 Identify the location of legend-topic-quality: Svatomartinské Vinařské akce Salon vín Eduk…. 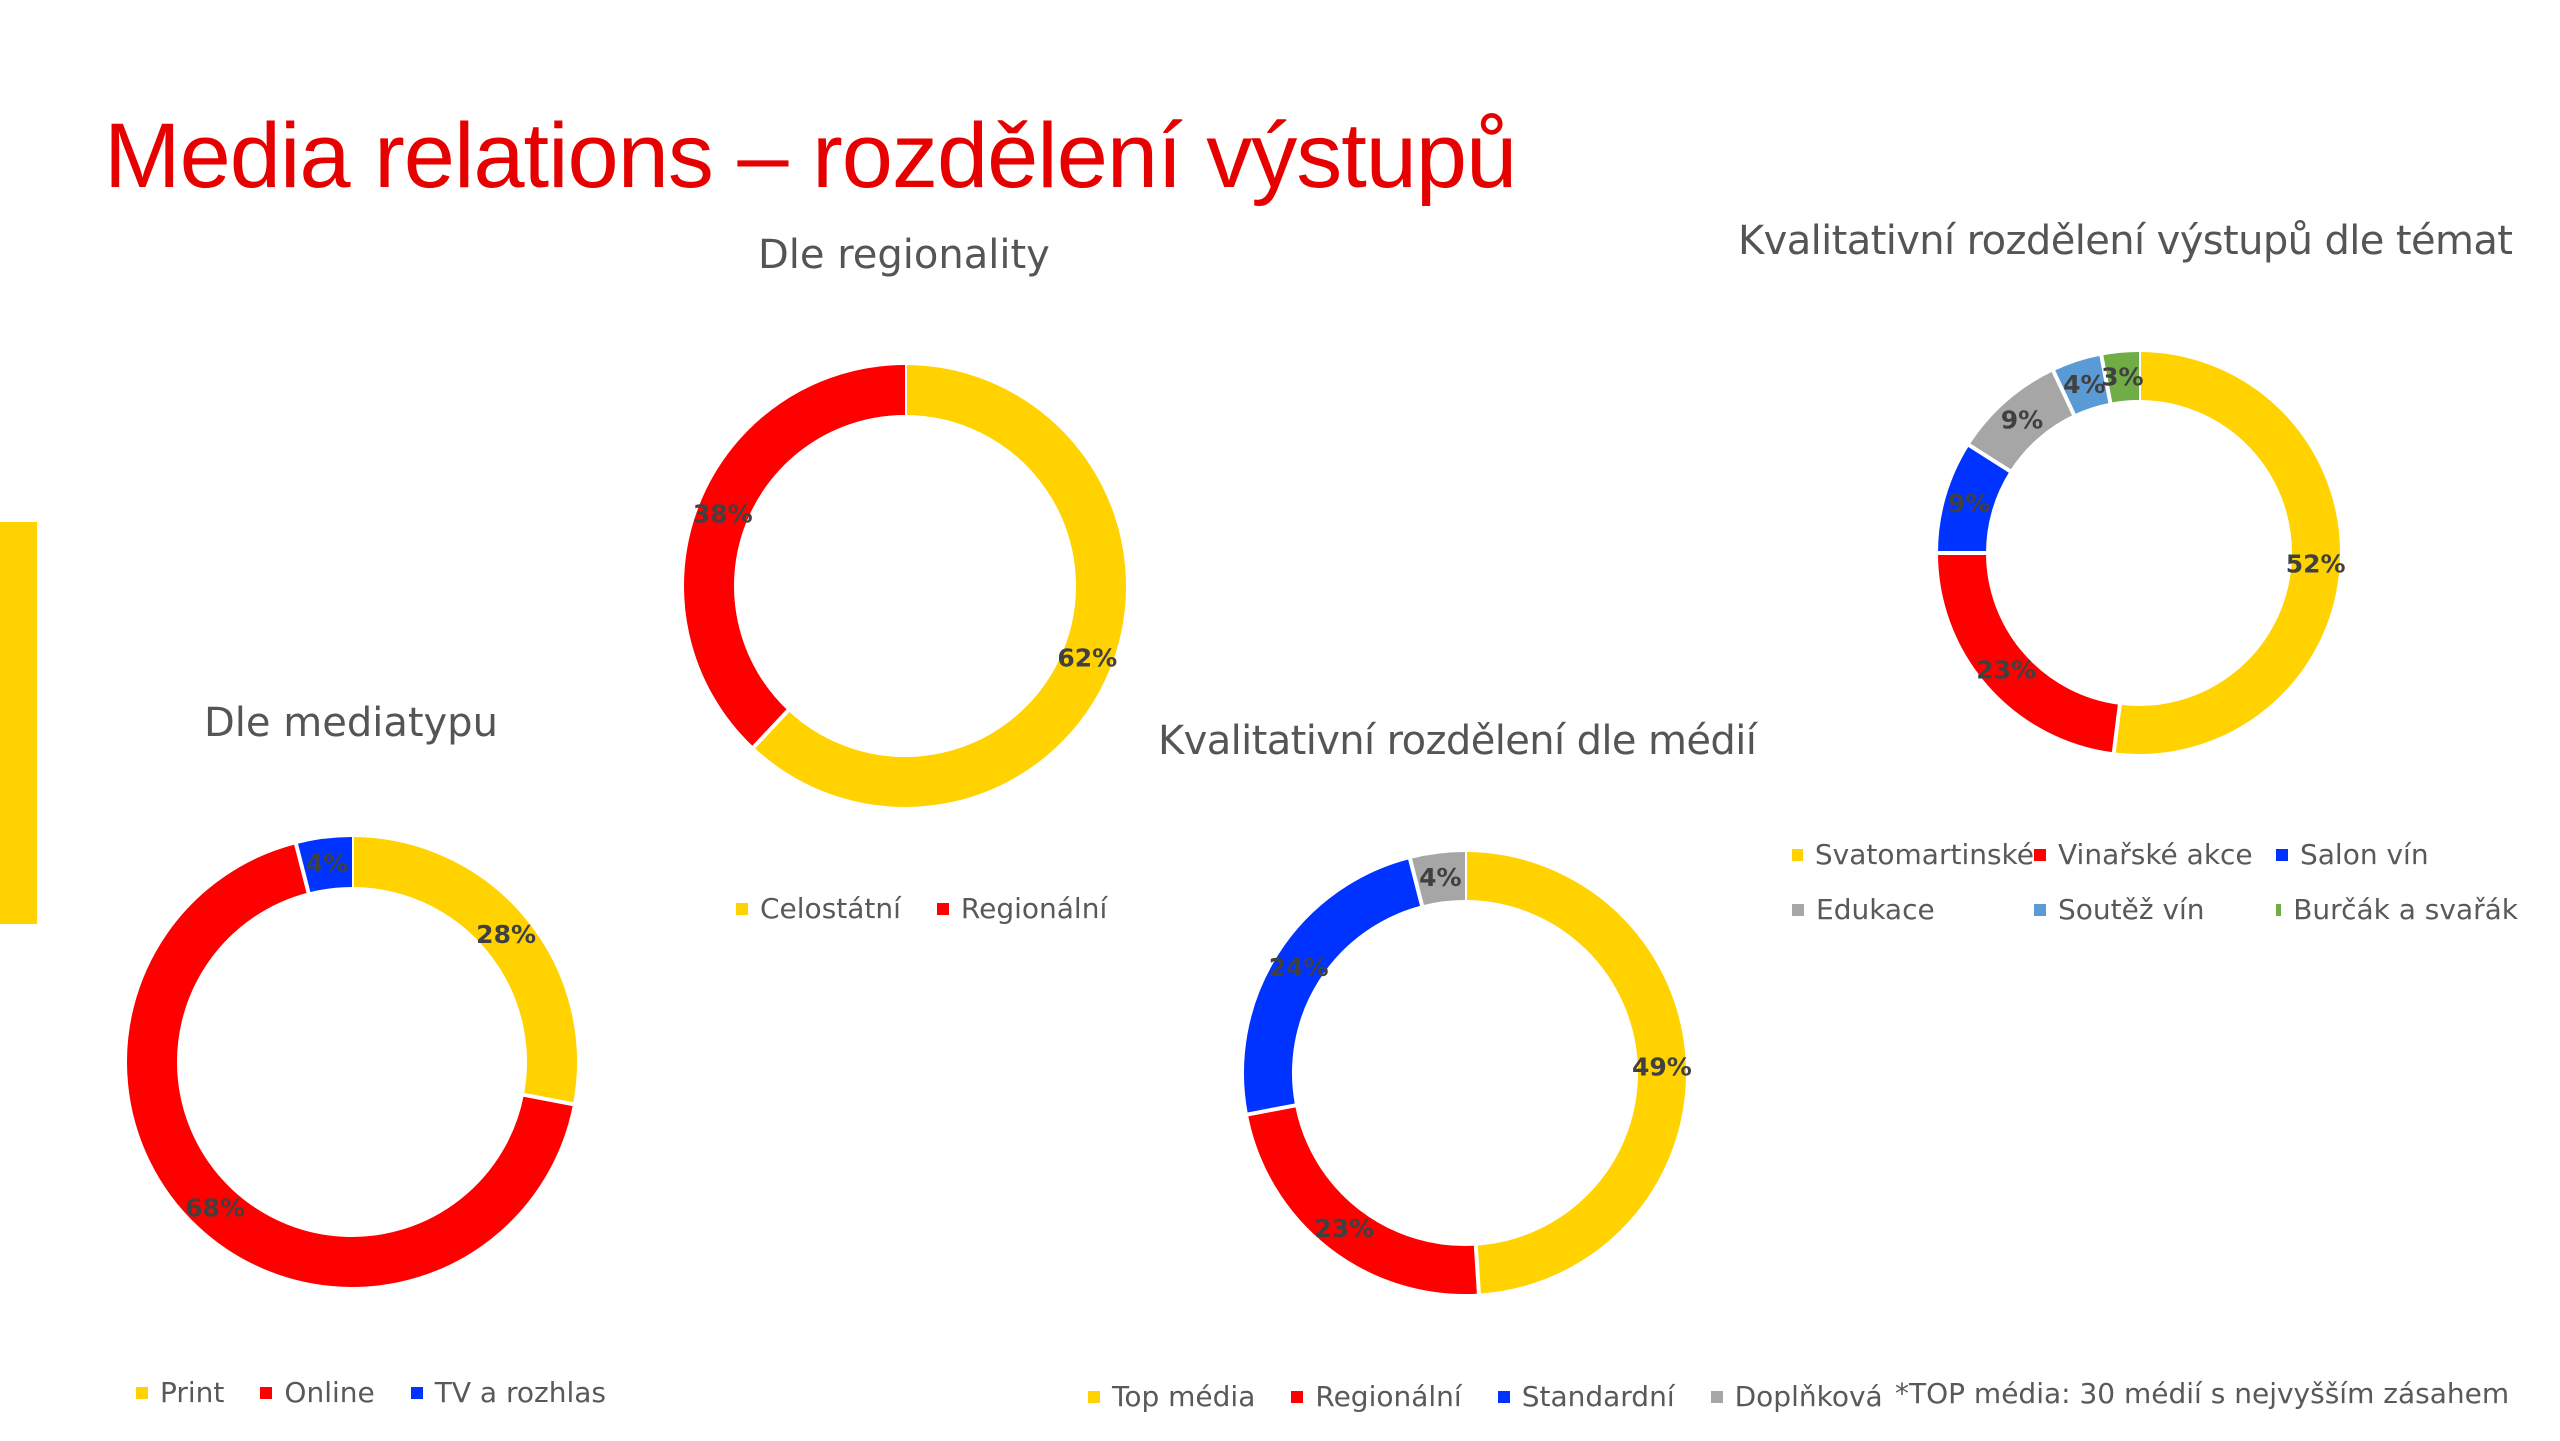
(2172, 882).